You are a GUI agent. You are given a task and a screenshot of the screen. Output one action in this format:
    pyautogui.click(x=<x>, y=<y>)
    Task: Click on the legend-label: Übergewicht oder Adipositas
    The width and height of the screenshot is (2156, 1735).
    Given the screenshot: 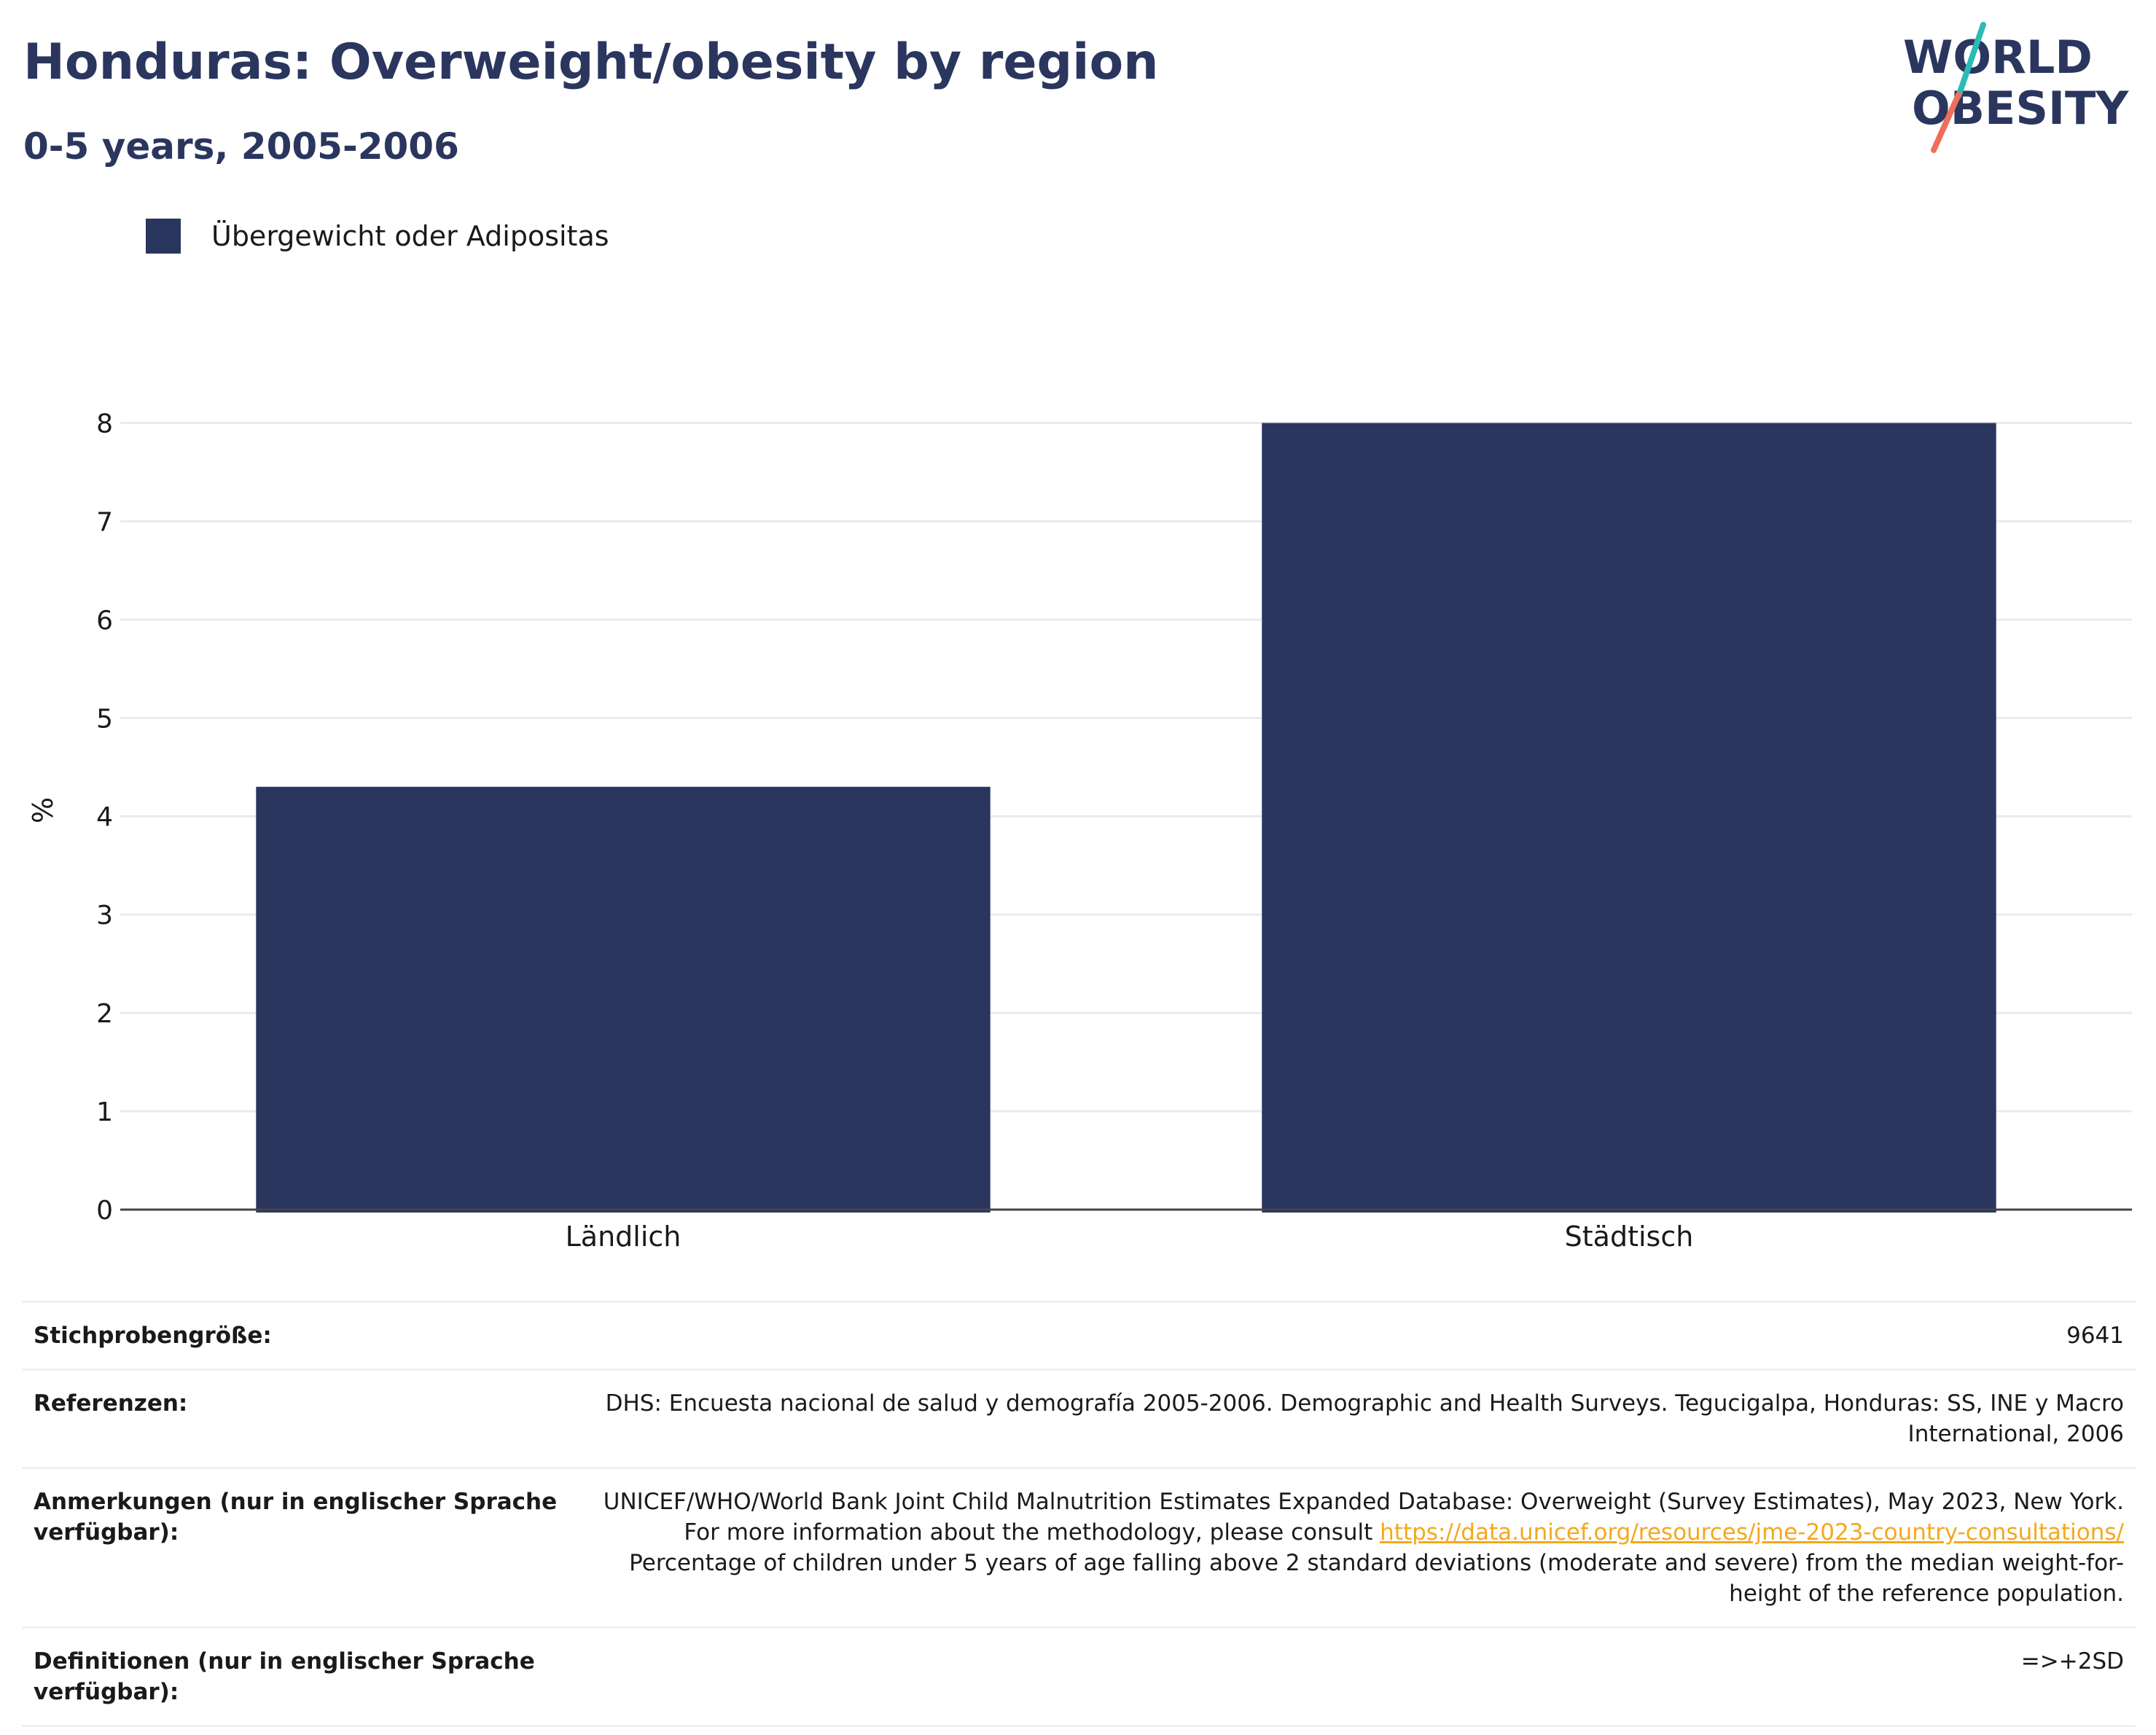 What is the action you would take?
    pyautogui.click(x=410, y=236)
    